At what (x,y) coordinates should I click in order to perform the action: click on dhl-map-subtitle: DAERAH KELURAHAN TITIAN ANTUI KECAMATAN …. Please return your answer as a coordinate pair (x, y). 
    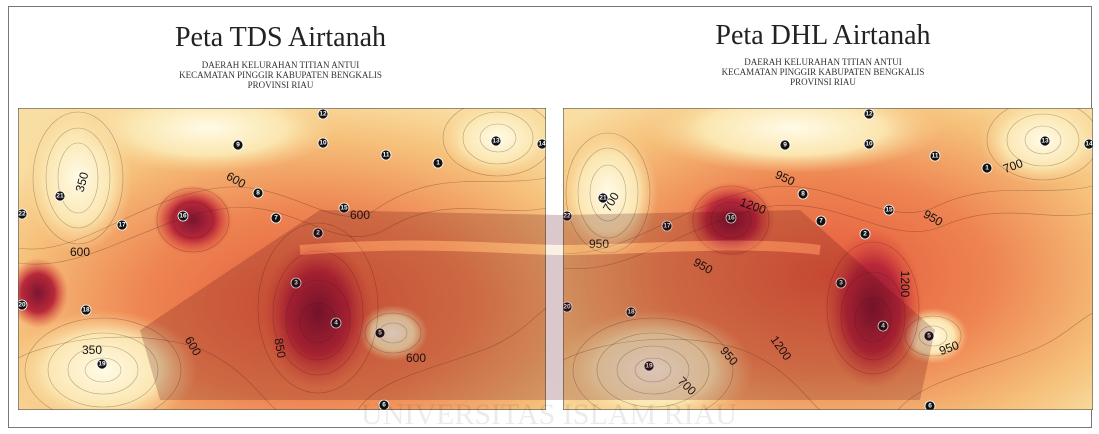
    Looking at the image, I should click on (823, 72).